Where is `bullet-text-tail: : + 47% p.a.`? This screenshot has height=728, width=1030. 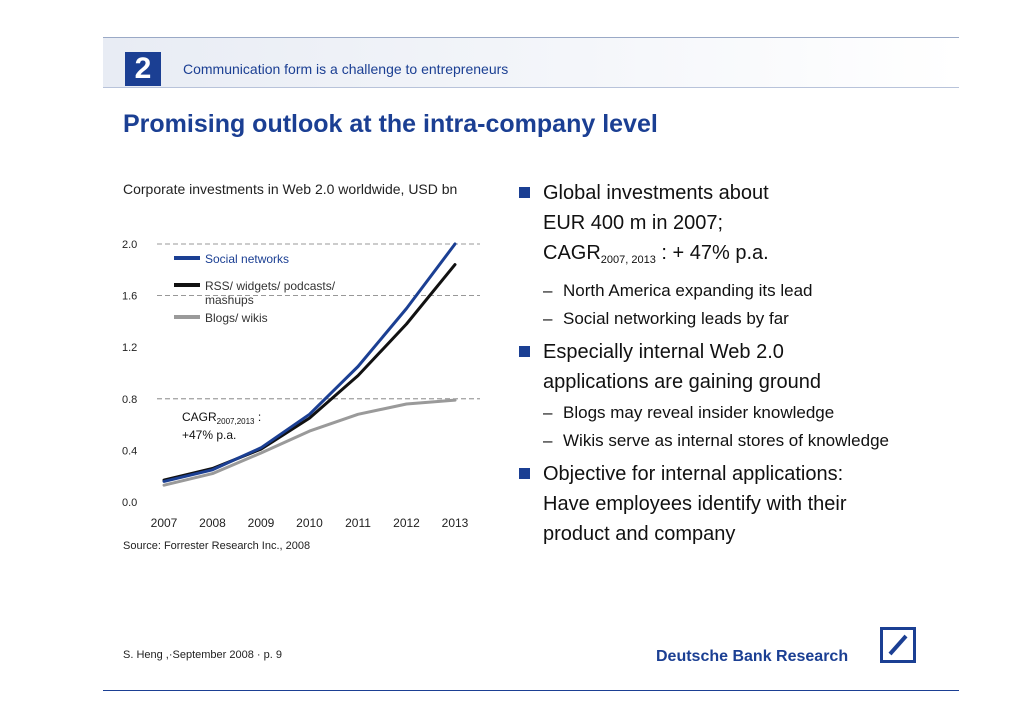
bullet-text-tail: : + 47% p.a. is located at coordinates (712, 253).